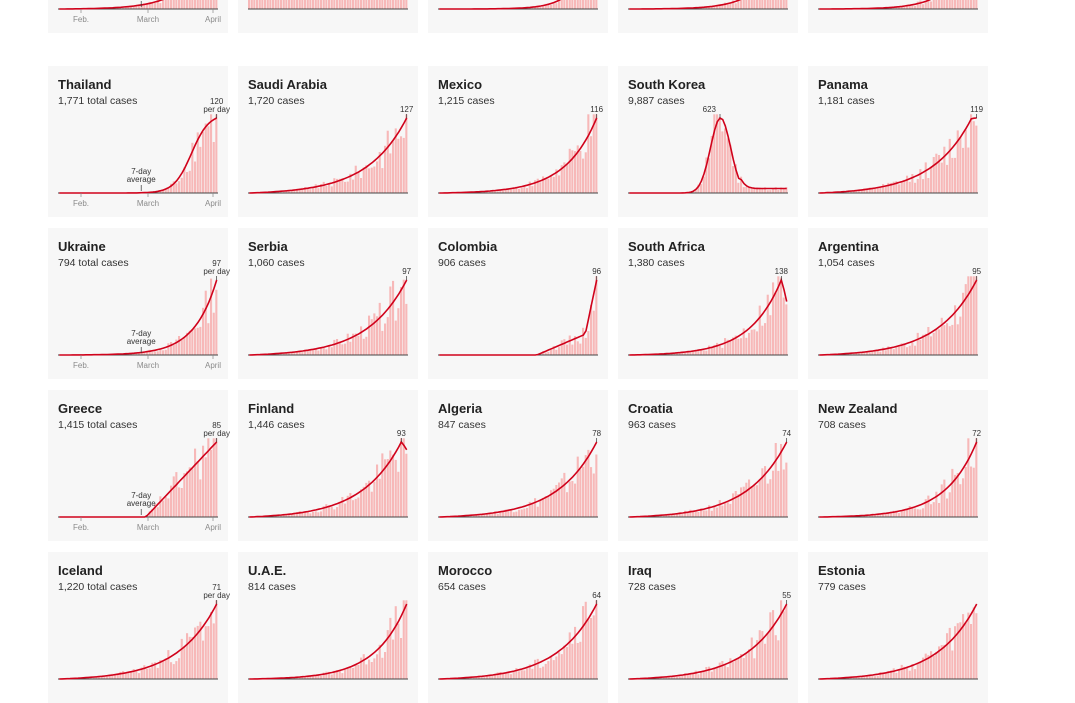  Describe the element at coordinates (518, 16) in the screenshot. I see `chart-card` at that location.